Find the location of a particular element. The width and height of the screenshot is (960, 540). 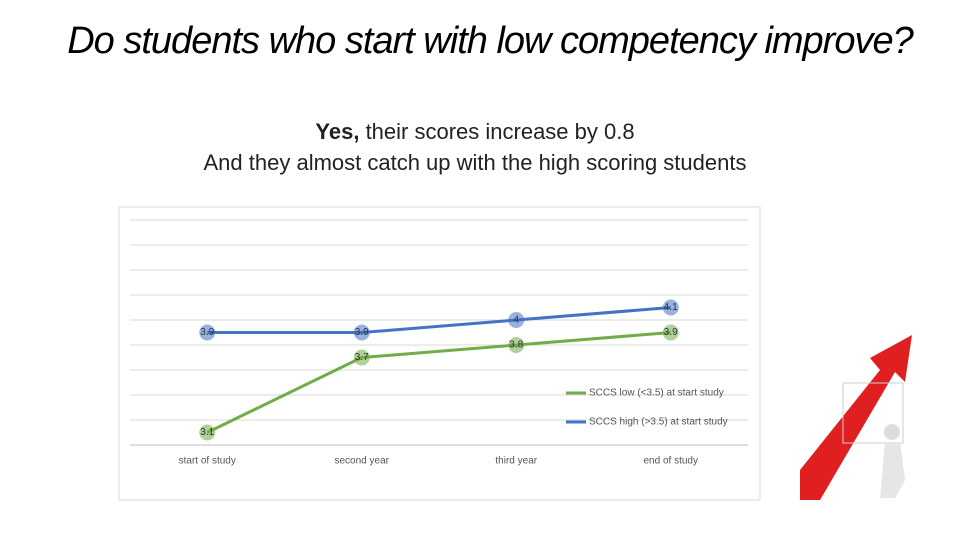

data-label: 3.7 is located at coordinates (362, 357).